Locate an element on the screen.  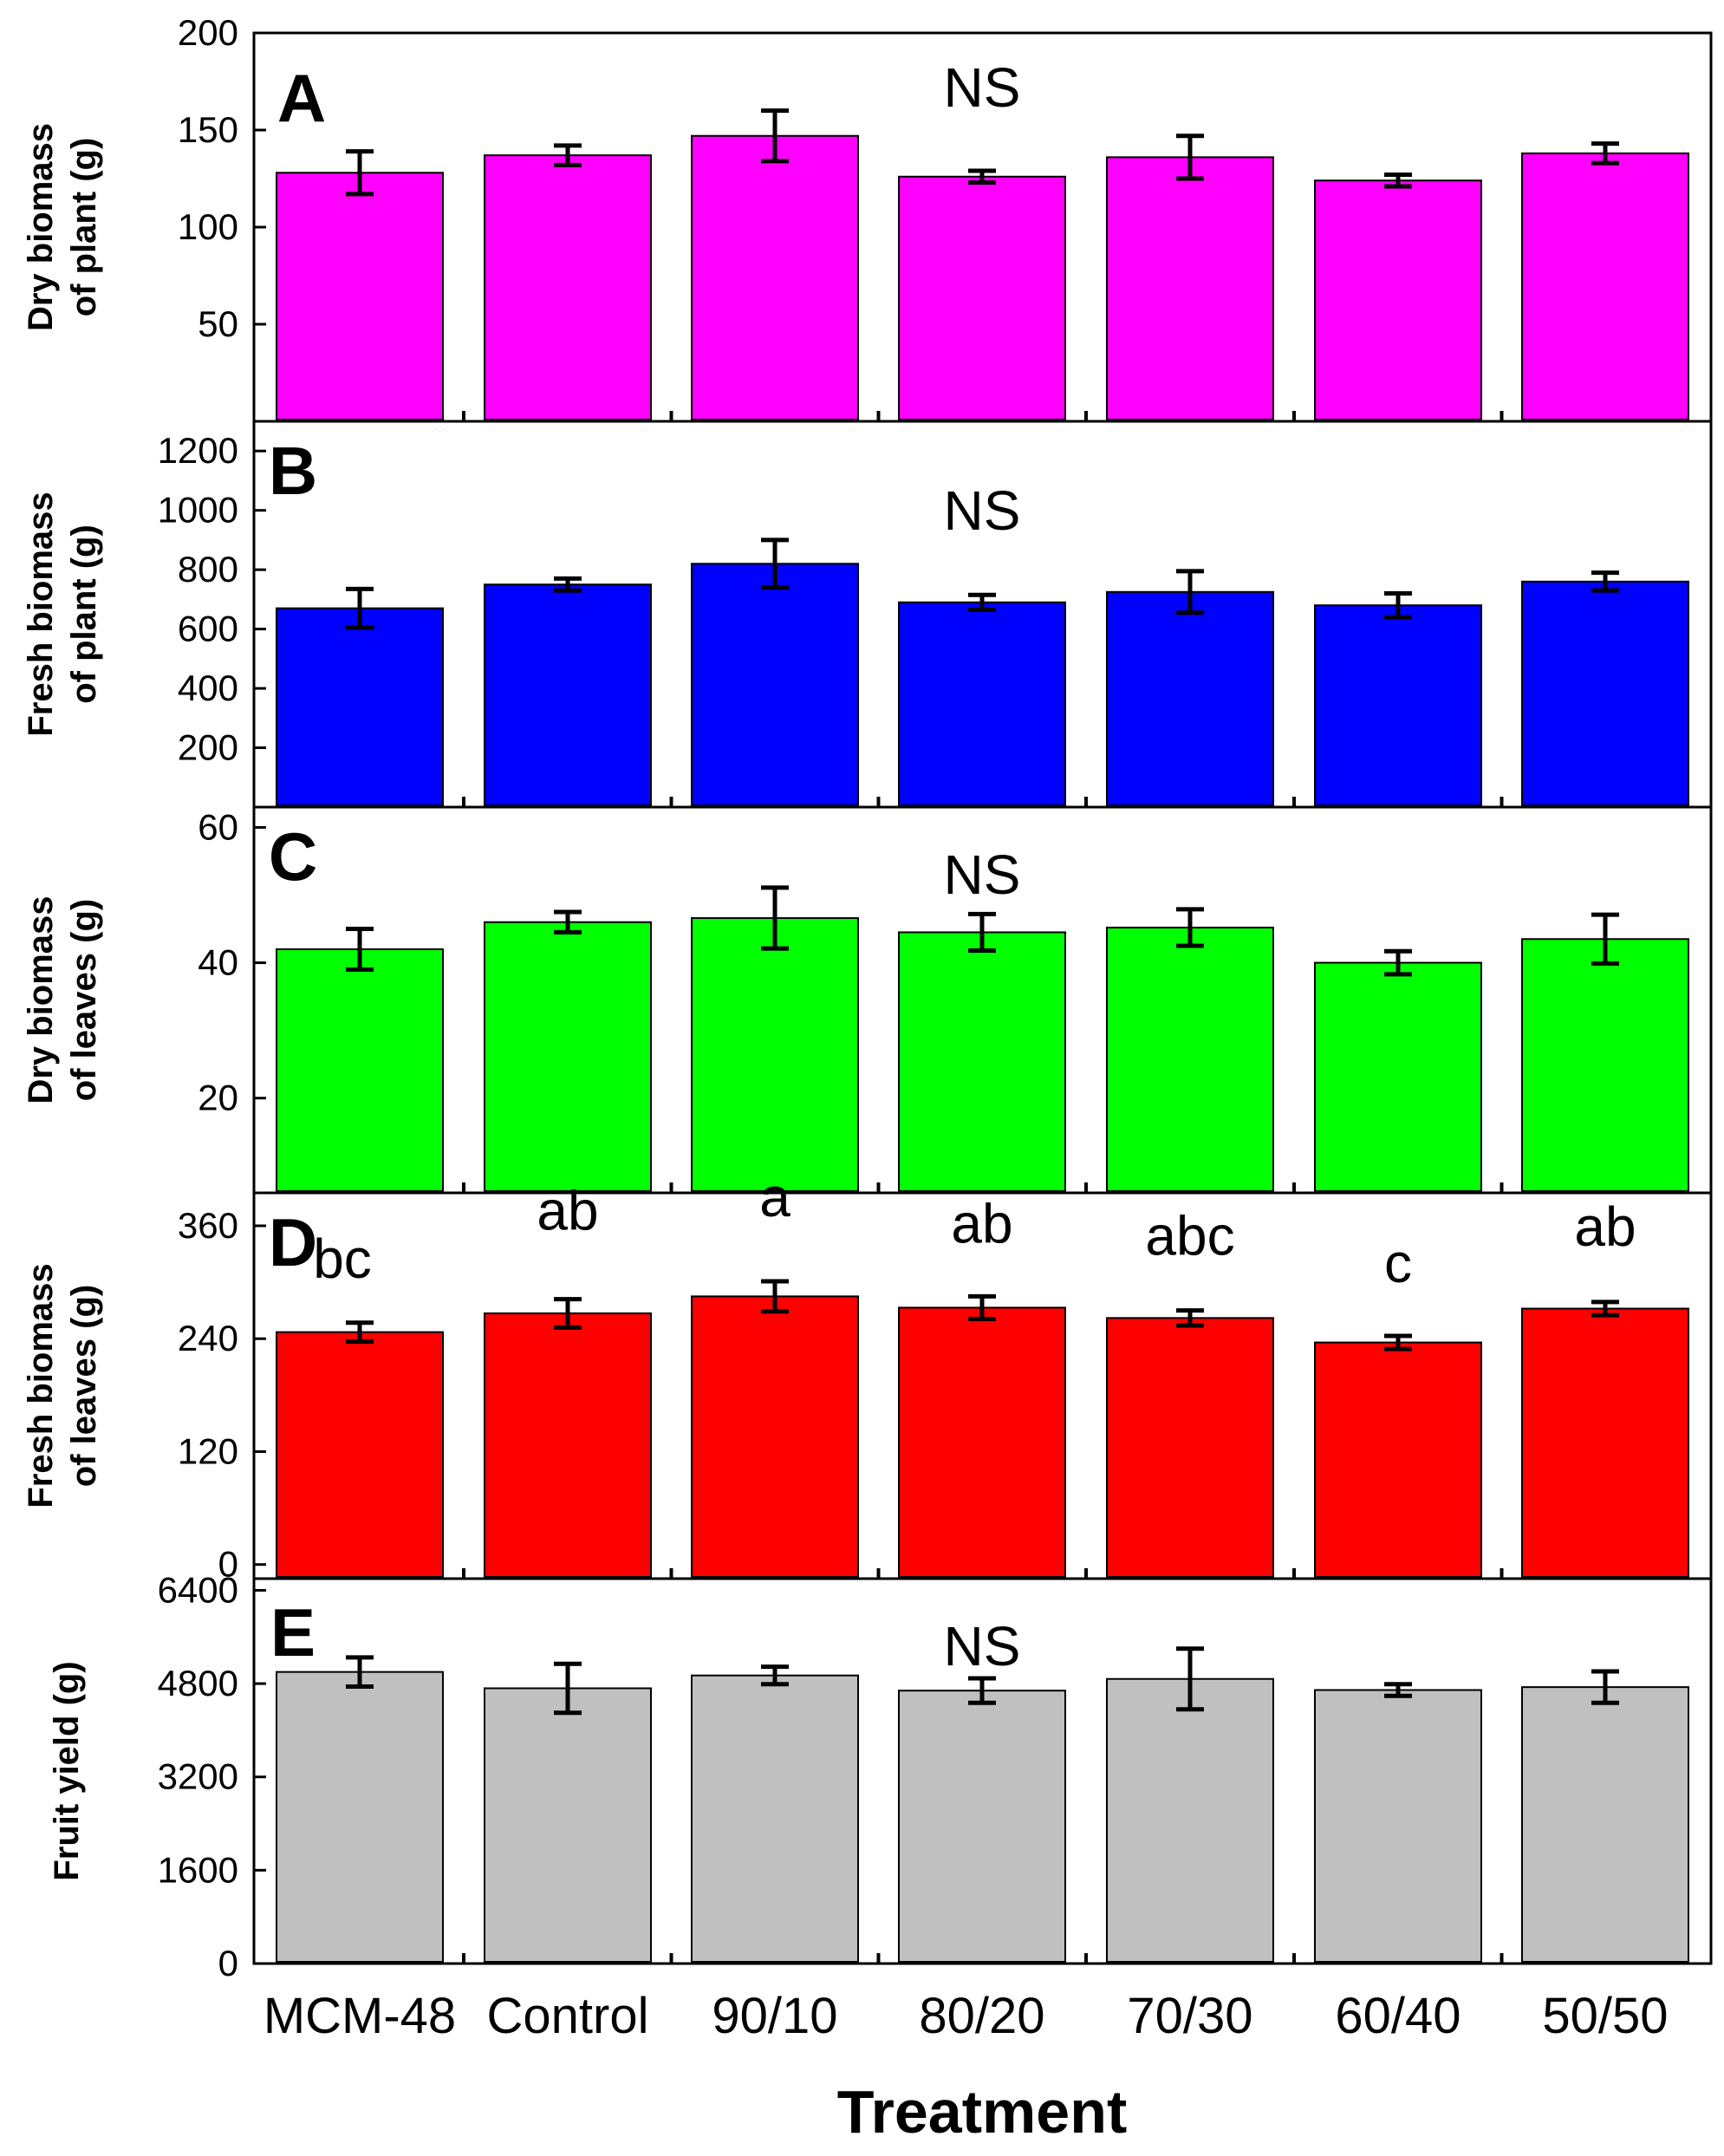
x-category-label: MCM-48 is located at coordinates (360, 2016).